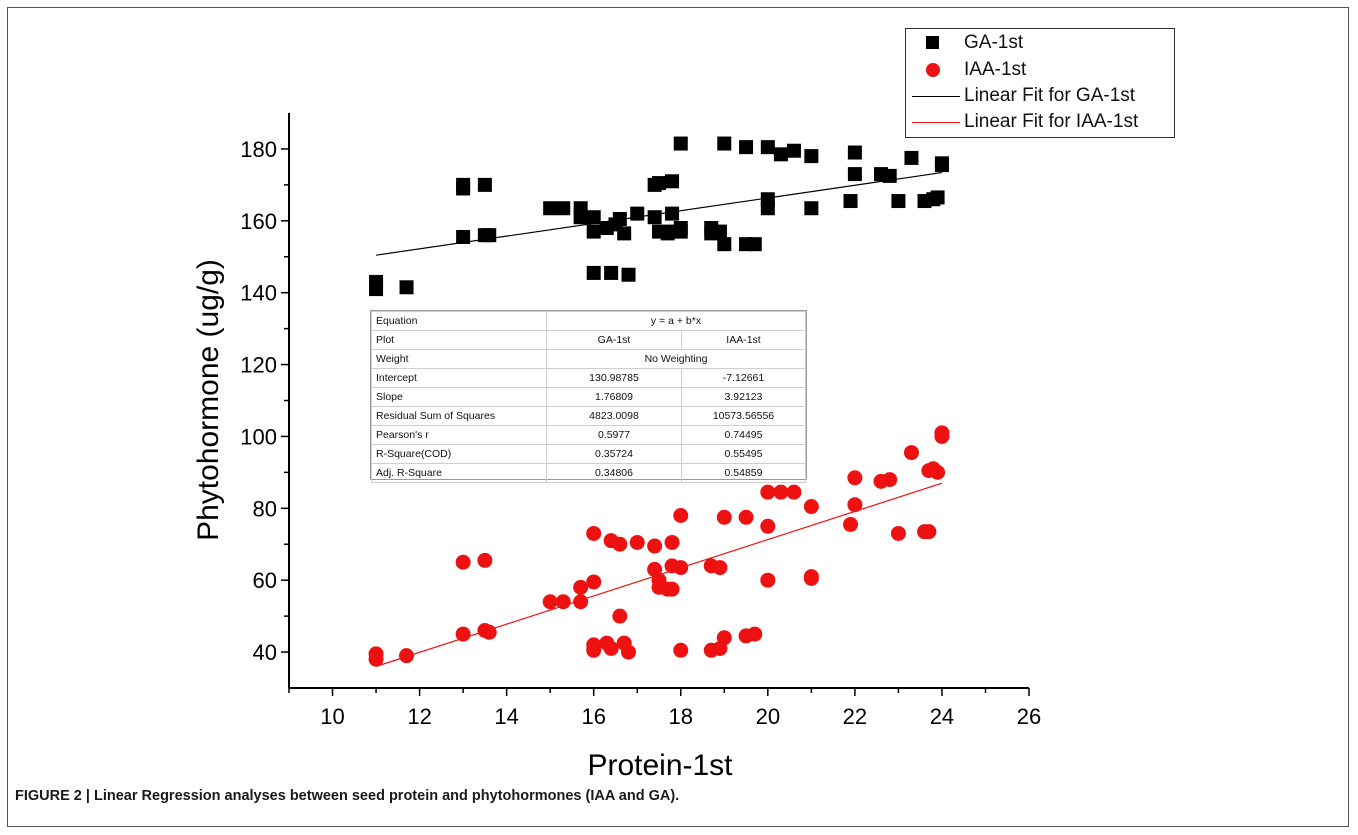  What do you see at coordinates (614, 454) in the screenshot?
I see `ga-value: 0.35724` at bounding box center [614, 454].